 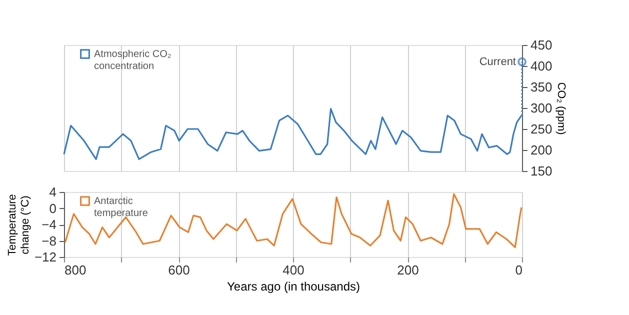 I want to click on y2-tick-label: 150, so click(x=541, y=171).